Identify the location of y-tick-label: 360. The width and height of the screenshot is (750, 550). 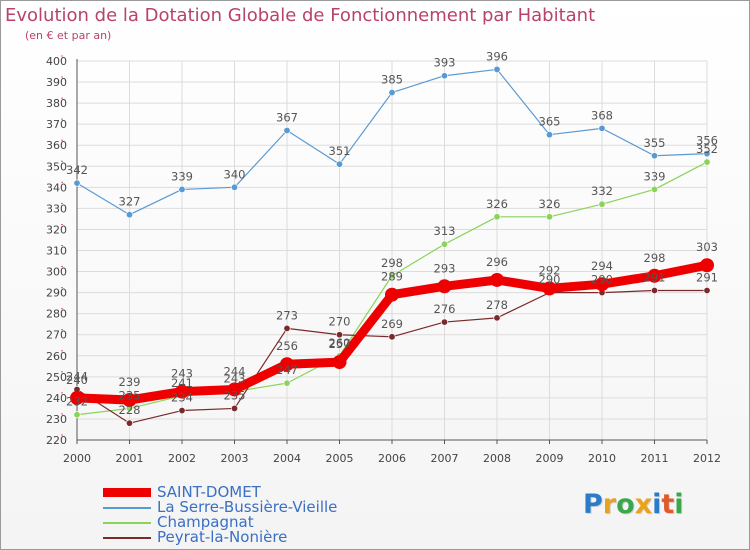
(56, 145).